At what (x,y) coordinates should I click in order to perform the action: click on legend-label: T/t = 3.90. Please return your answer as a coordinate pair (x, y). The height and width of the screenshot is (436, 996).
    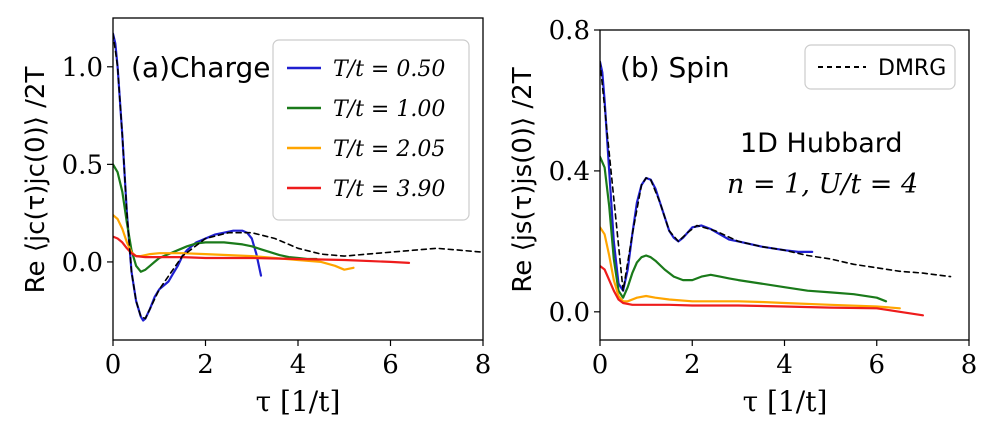
    Looking at the image, I should click on (389, 189).